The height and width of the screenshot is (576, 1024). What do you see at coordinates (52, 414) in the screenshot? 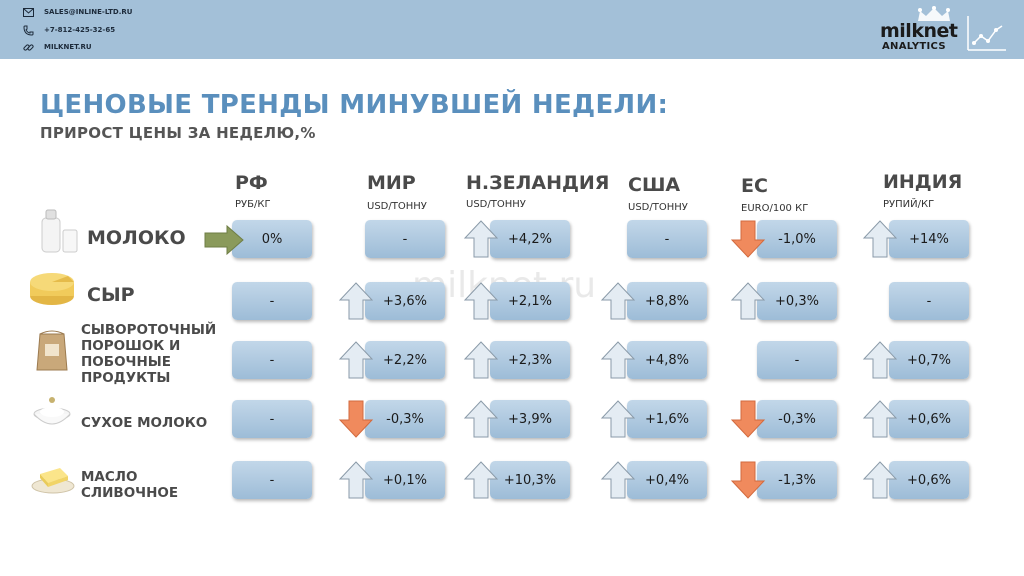
I see `milk-powder-bowl-icon` at bounding box center [52, 414].